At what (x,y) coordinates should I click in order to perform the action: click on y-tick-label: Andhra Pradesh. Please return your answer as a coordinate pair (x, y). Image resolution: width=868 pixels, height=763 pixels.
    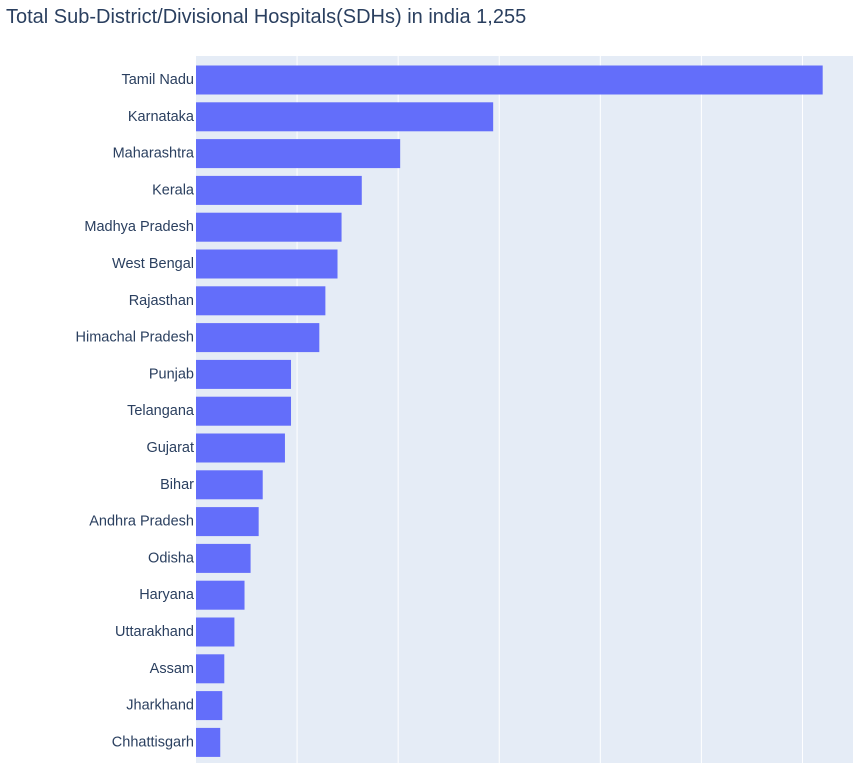
    Looking at the image, I should click on (141, 522).